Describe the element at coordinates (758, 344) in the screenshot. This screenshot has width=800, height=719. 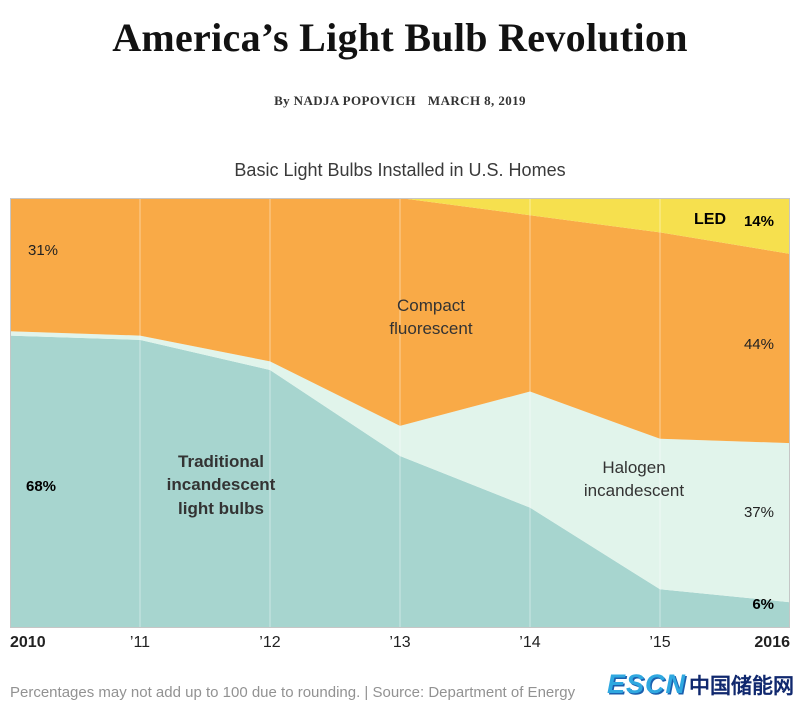
I see `cfl-end-value: 44%` at that location.